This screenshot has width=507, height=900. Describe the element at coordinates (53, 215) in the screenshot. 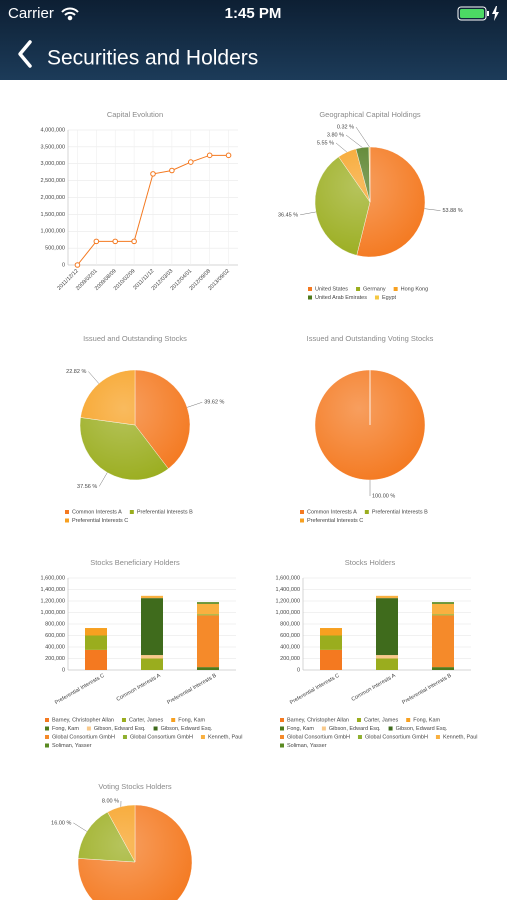

I see `y-tick-label: 1,500,000` at that location.